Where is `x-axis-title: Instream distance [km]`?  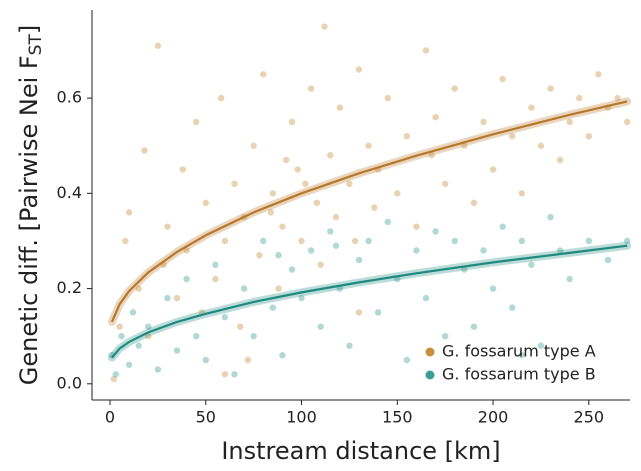
x-axis-title: Instream distance [km] is located at coordinates (360, 451).